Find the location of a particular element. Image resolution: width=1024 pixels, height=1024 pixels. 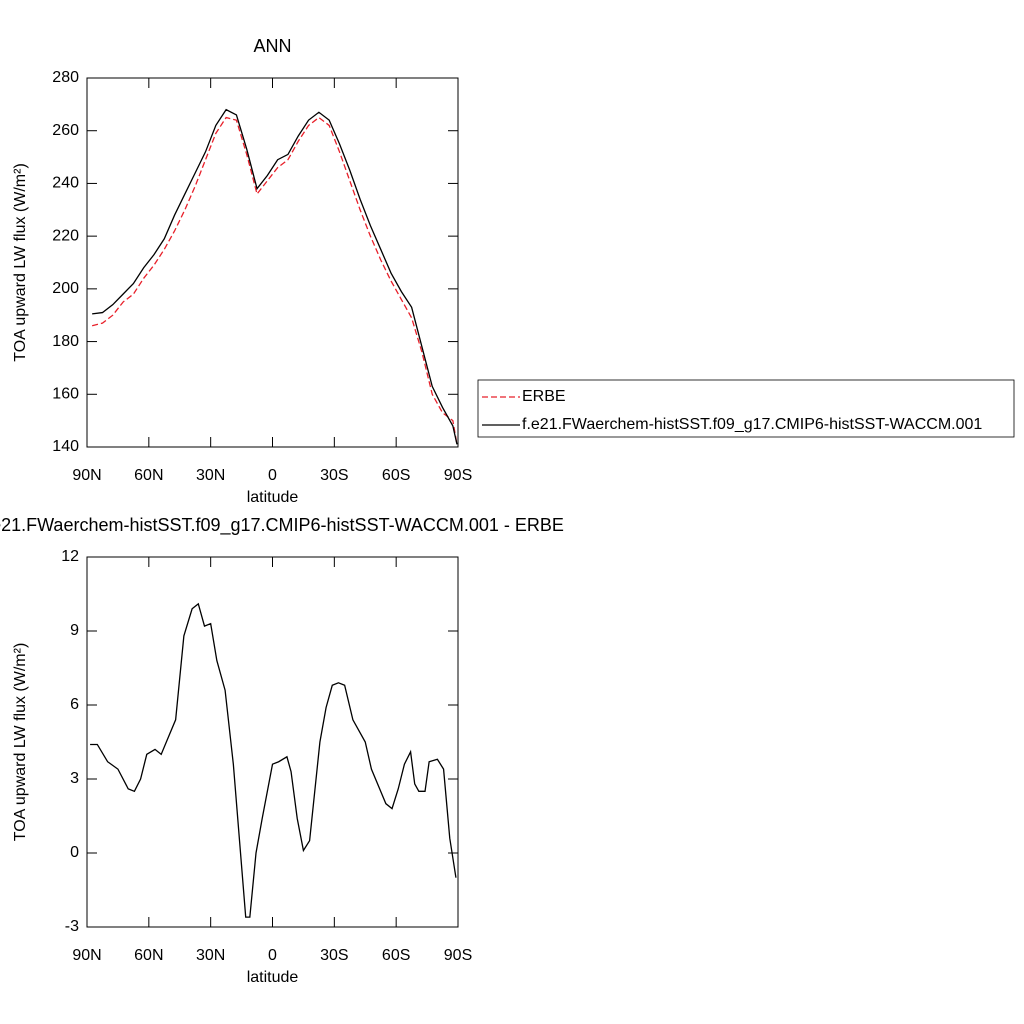

y-tick-label: 280 is located at coordinates (65, 77).